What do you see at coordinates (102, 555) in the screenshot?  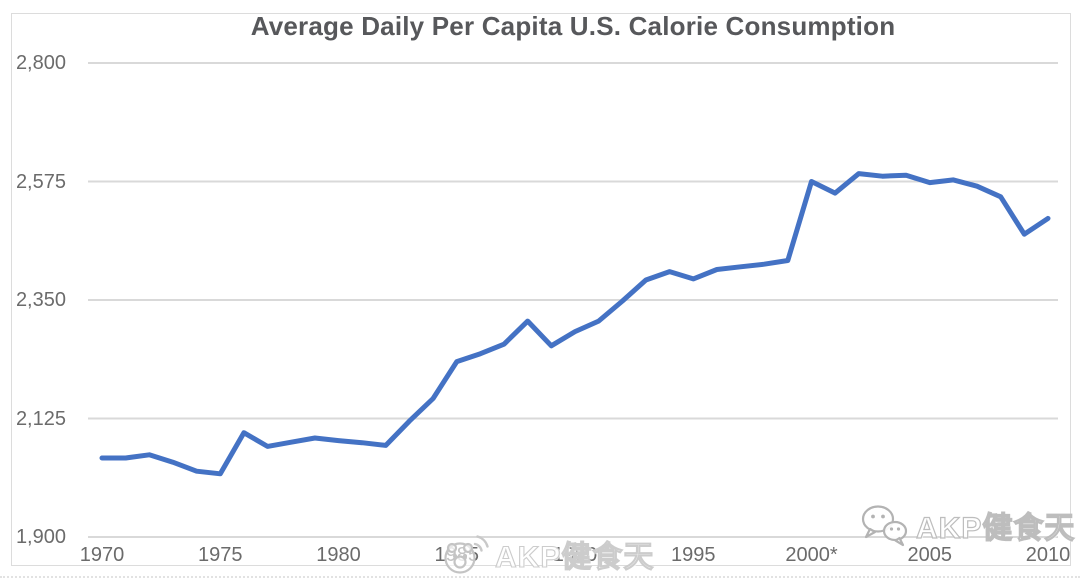 I see `x-axis-tick-label: 1970` at bounding box center [102, 555].